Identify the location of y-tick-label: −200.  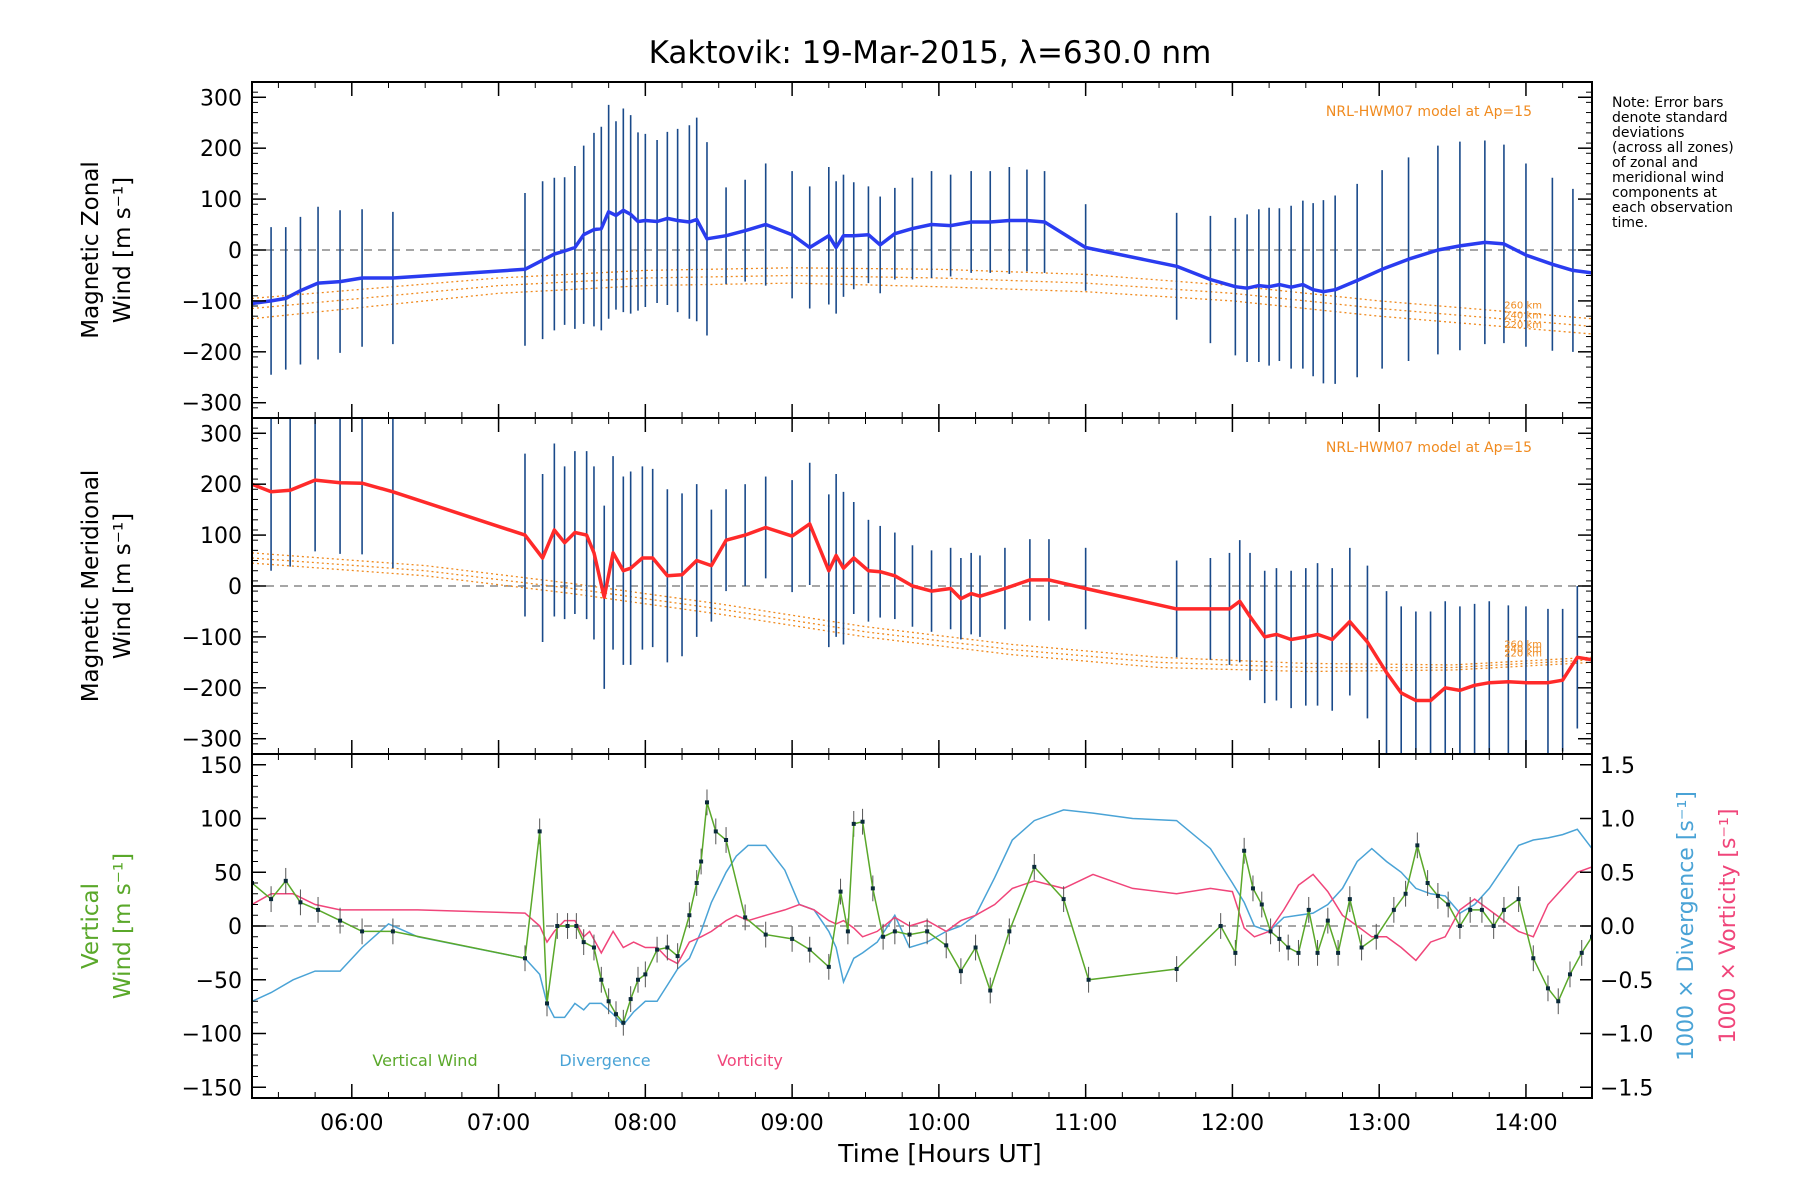
(212, 689).